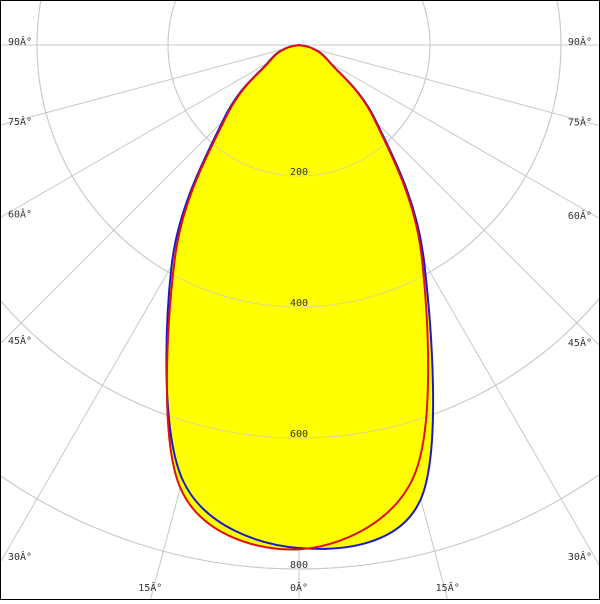 This screenshot has height=604, width=600. What do you see at coordinates (299, 303) in the screenshot?
I see `r-tick-label: 400` at bounding box center [299, 303].